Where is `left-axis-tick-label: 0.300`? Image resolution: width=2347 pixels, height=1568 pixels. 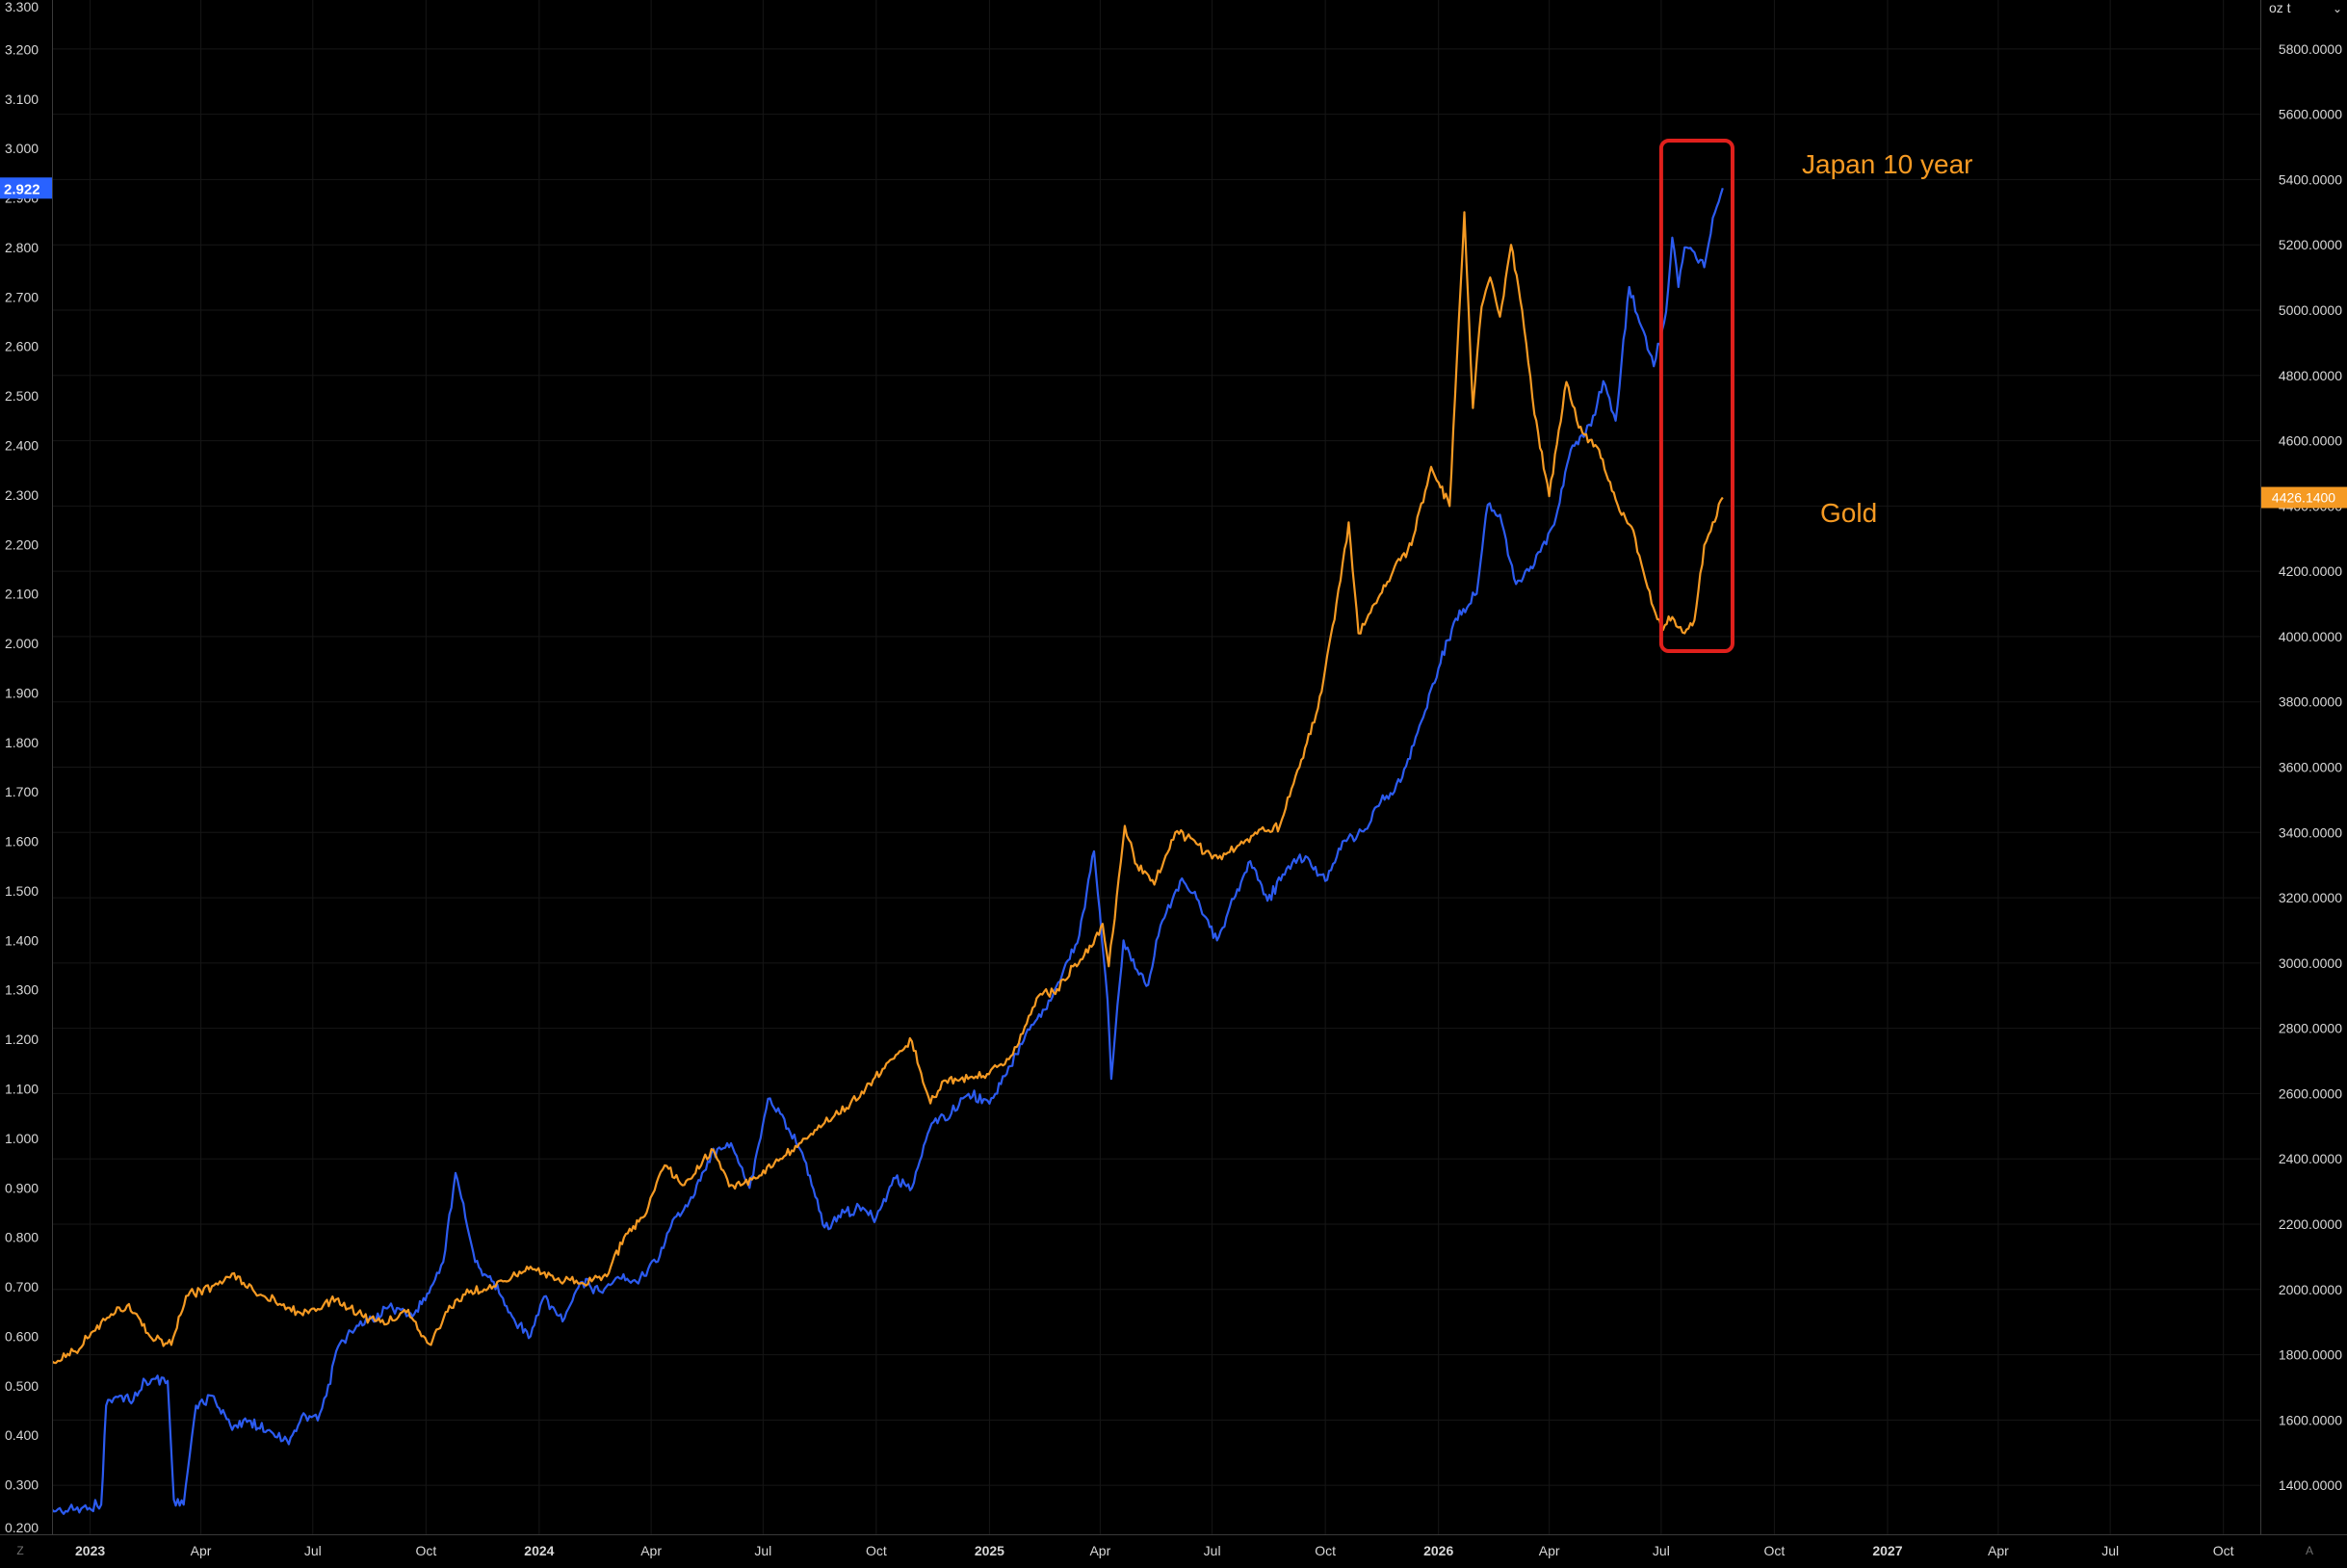 left-axis-tick-label: 0.300 is located at coordinates (22, 1485).